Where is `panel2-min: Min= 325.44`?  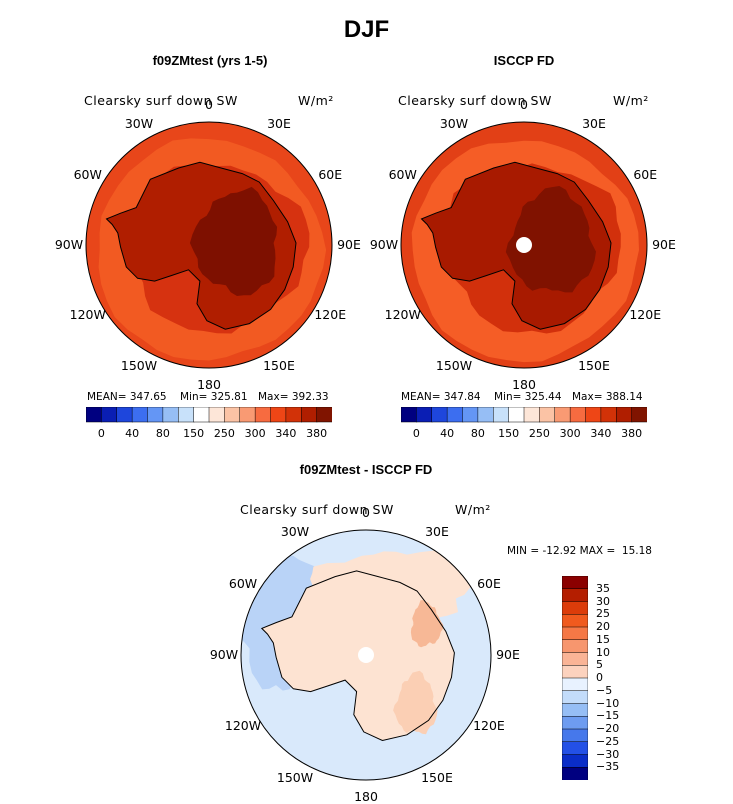
panel2-min: Min= 325.44 is located at coordinates (528, 397).